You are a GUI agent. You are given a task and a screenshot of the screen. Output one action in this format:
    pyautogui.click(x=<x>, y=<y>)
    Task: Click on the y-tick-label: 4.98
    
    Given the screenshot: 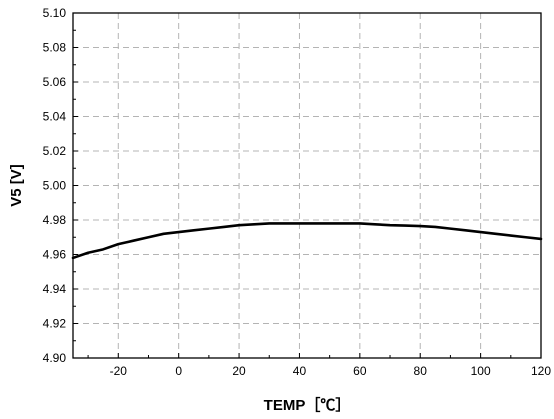 What is the action you would take?
    pyautogui.click(x=55, y=220)
    